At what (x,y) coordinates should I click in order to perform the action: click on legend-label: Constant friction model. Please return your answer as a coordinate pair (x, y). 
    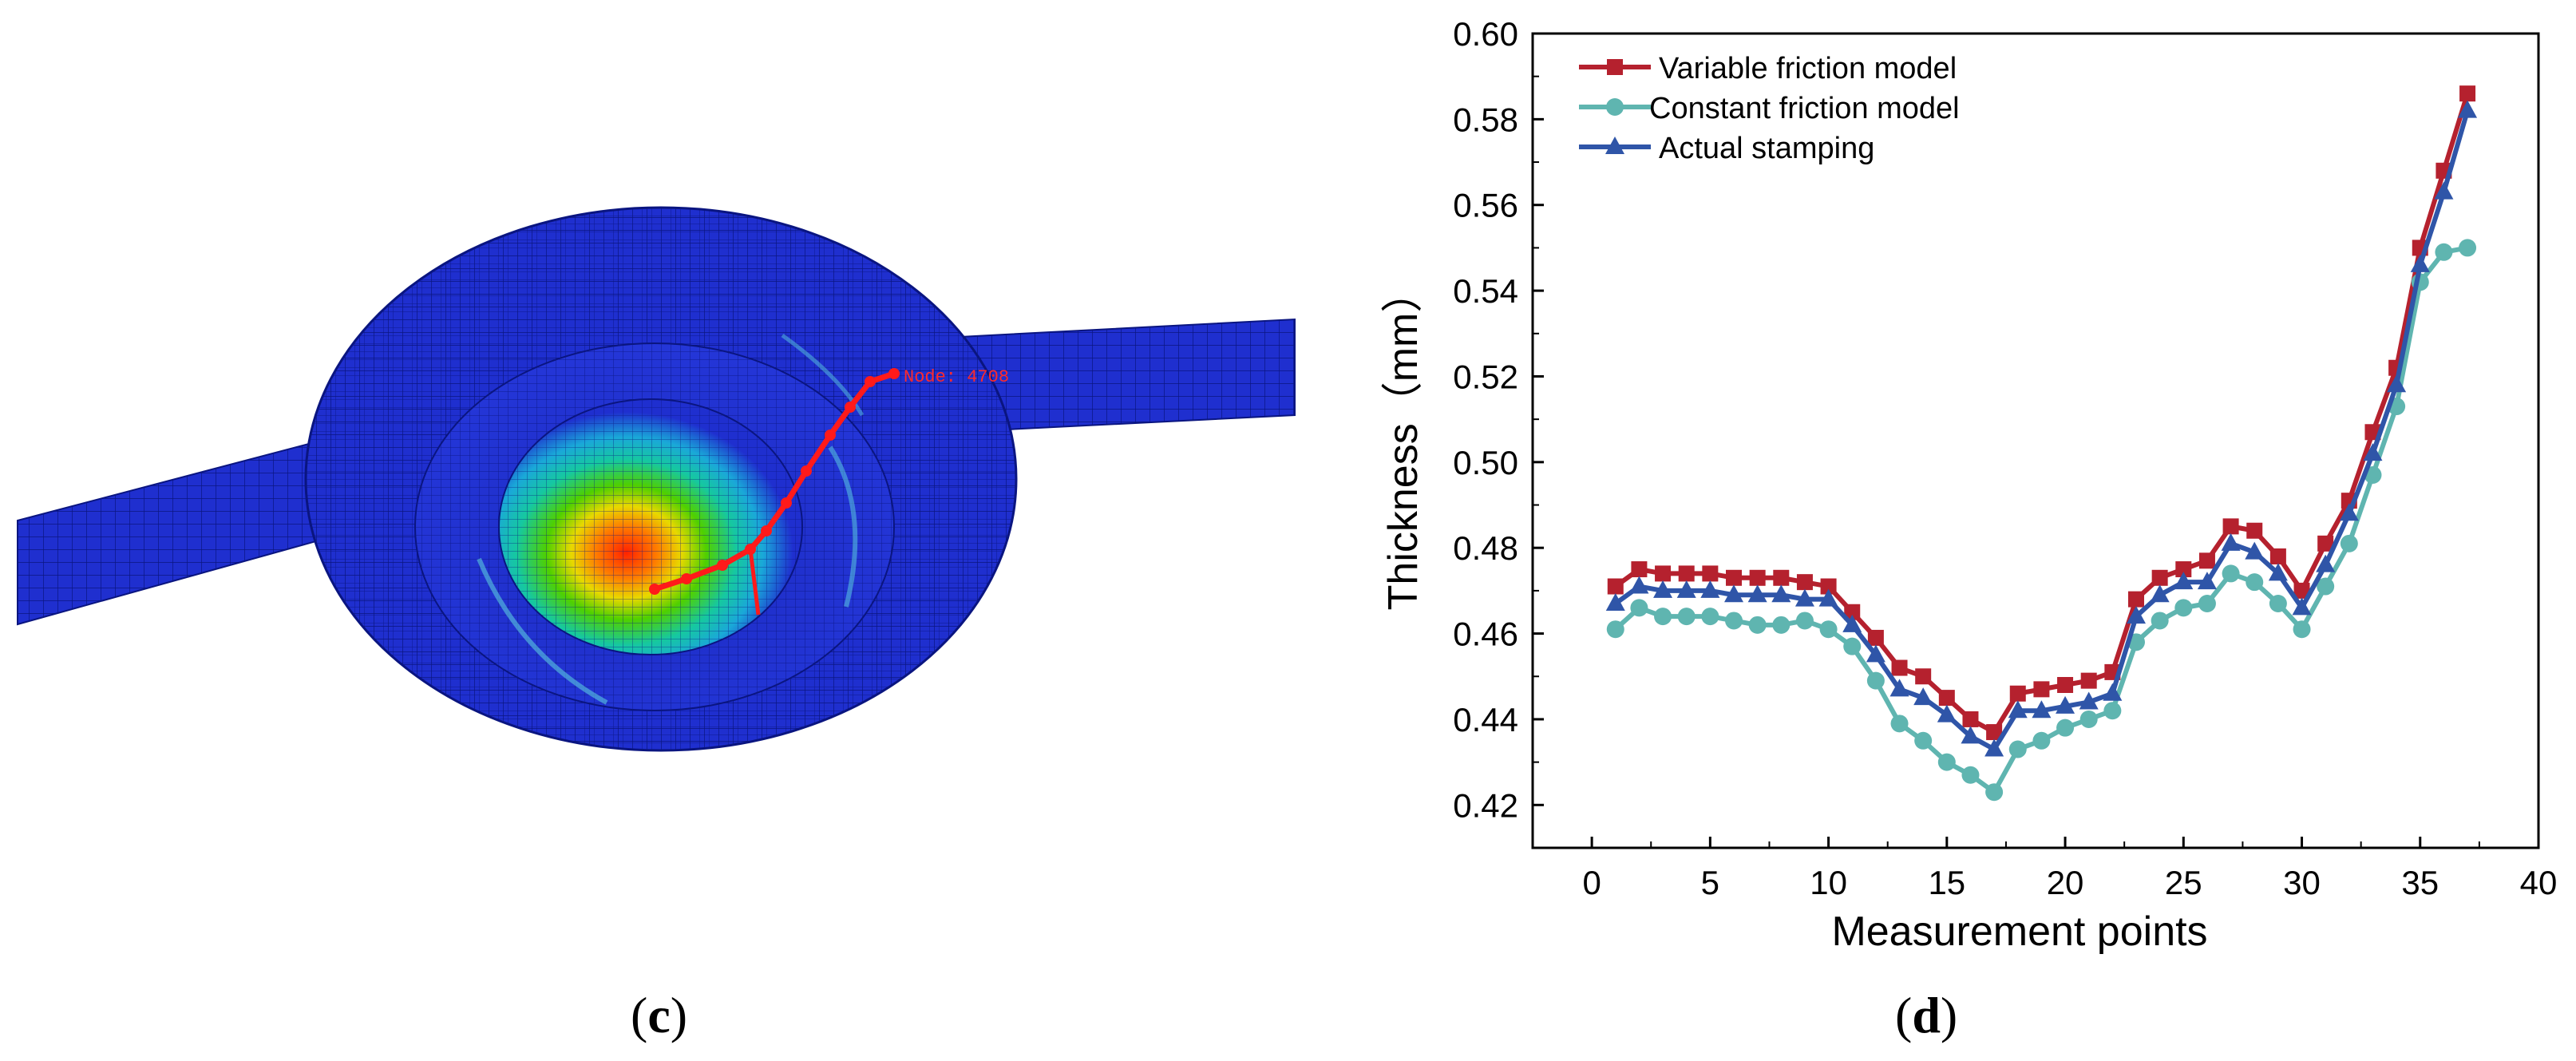
    Looking at the image, I should click on (1805, 108).